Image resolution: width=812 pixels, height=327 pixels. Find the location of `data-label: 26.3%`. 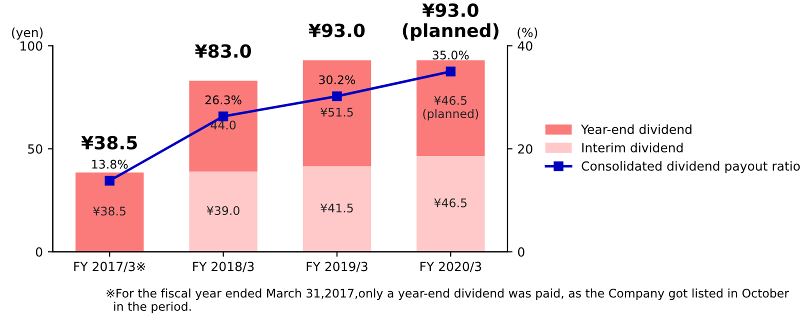

data-label: 26.3% is located at coordinates (223, 99).